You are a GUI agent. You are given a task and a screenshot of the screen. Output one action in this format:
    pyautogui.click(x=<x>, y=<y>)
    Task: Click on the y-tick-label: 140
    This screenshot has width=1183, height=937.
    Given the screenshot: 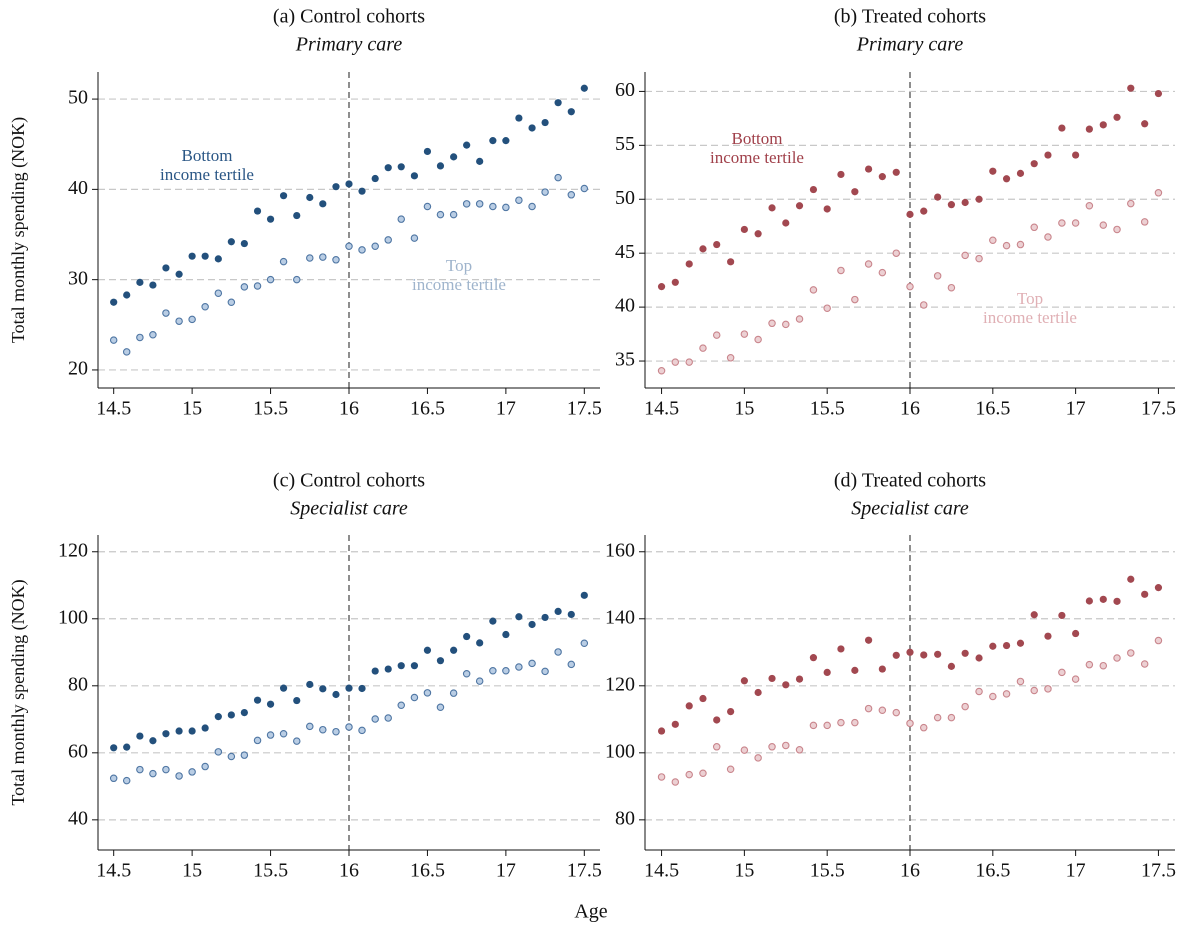 What is the action you would take?
    pyautogui.click(x=620, y=617)
    